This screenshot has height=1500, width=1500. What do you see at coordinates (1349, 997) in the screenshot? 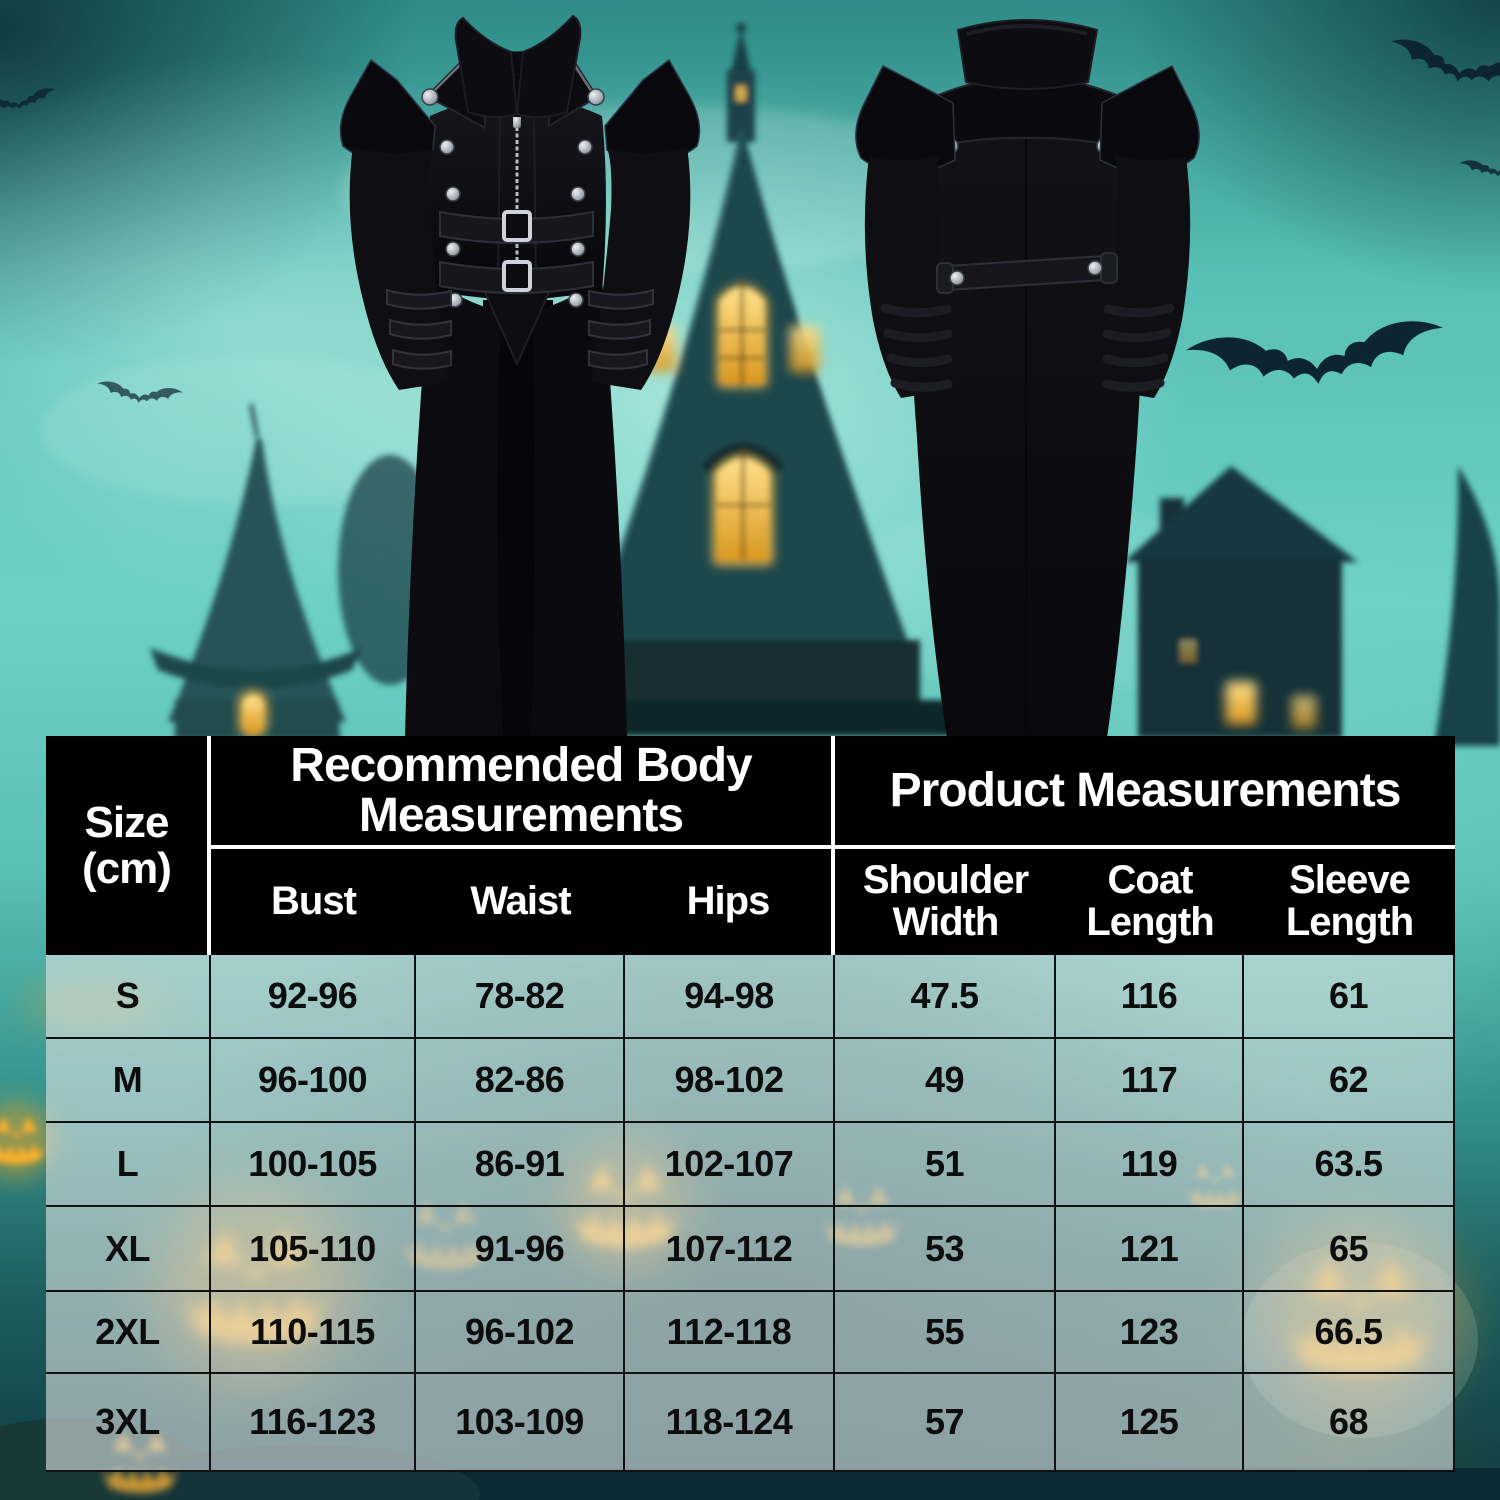
I see `table-cell-sleeve-length: 61` at bounding box center [1349, 997].